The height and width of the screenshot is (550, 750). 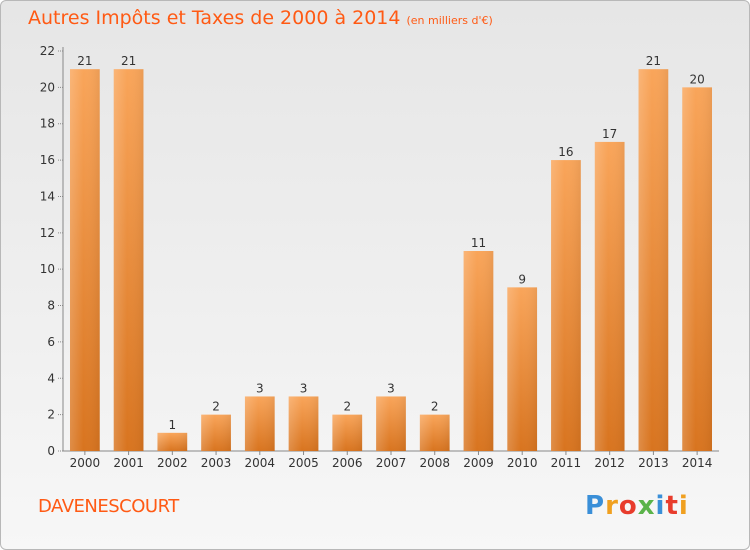 What do you see at coordinates (347, 463) in the screenshot?
I see `x-tick-label: 2006` at bounding box center [347, 463].